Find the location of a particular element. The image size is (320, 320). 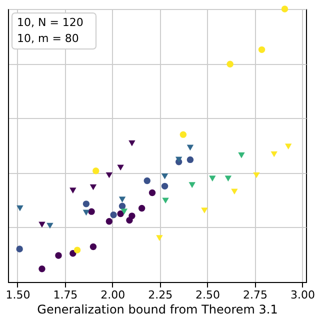

annotation: 10, m = 80 is located at coordinates (48, 38).